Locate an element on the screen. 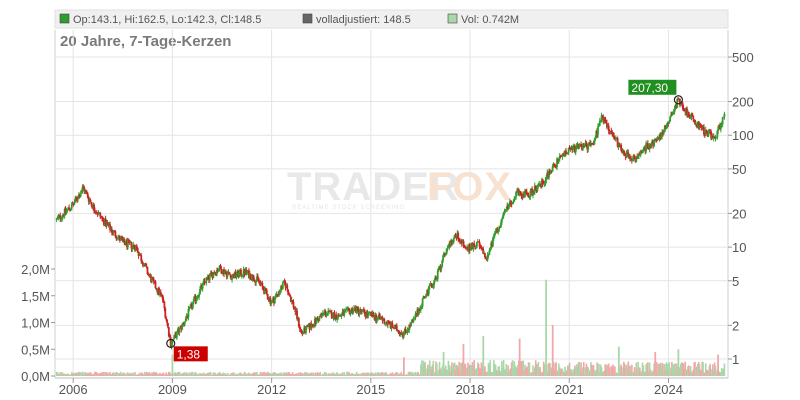 This screenshot has width=800, height=400. price-tick-label-2: 2 is located at coordinates (735, 325).